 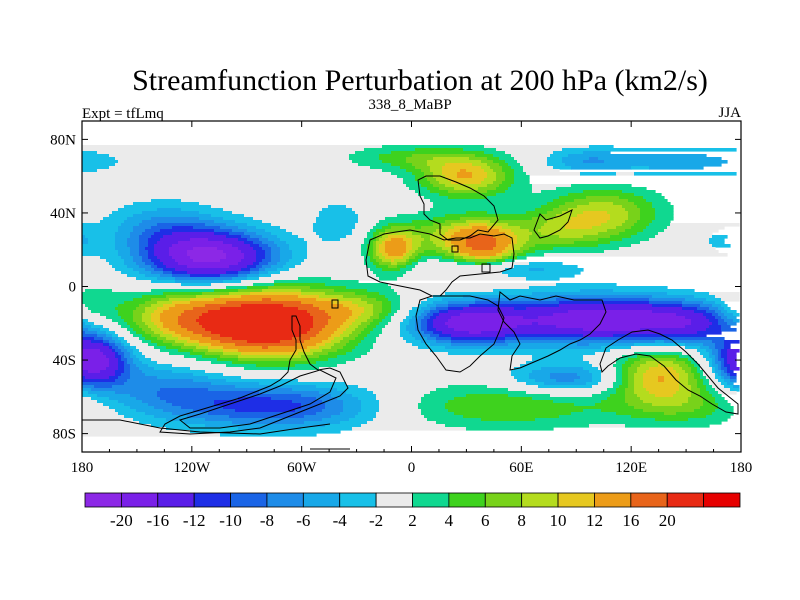 I want to click on colorbar-label: -8, so click(x=267, y=520).